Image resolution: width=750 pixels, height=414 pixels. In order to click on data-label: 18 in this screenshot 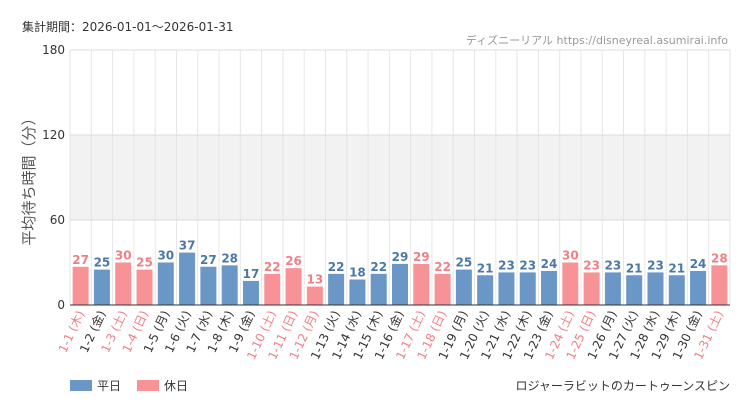, I will do `click(357, 273)`.